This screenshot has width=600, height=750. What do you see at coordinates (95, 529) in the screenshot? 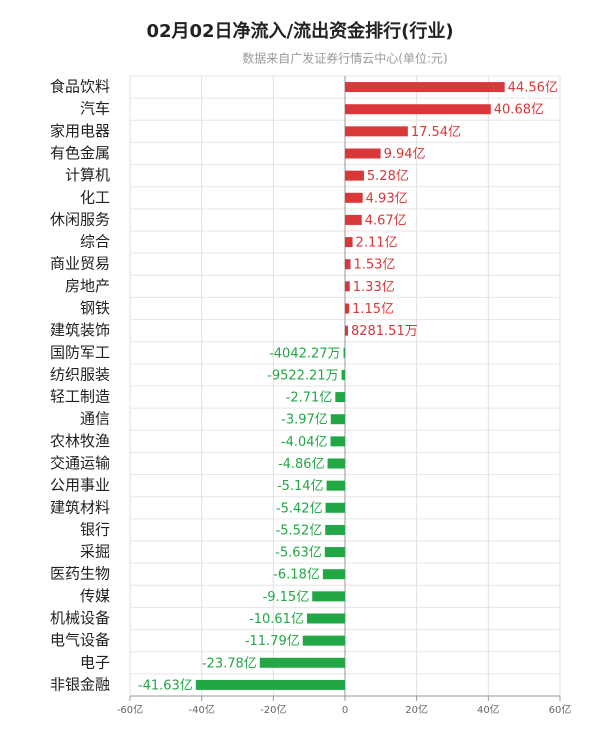
I see `y-tick-label: 银行` at bounding box center [95, 529].